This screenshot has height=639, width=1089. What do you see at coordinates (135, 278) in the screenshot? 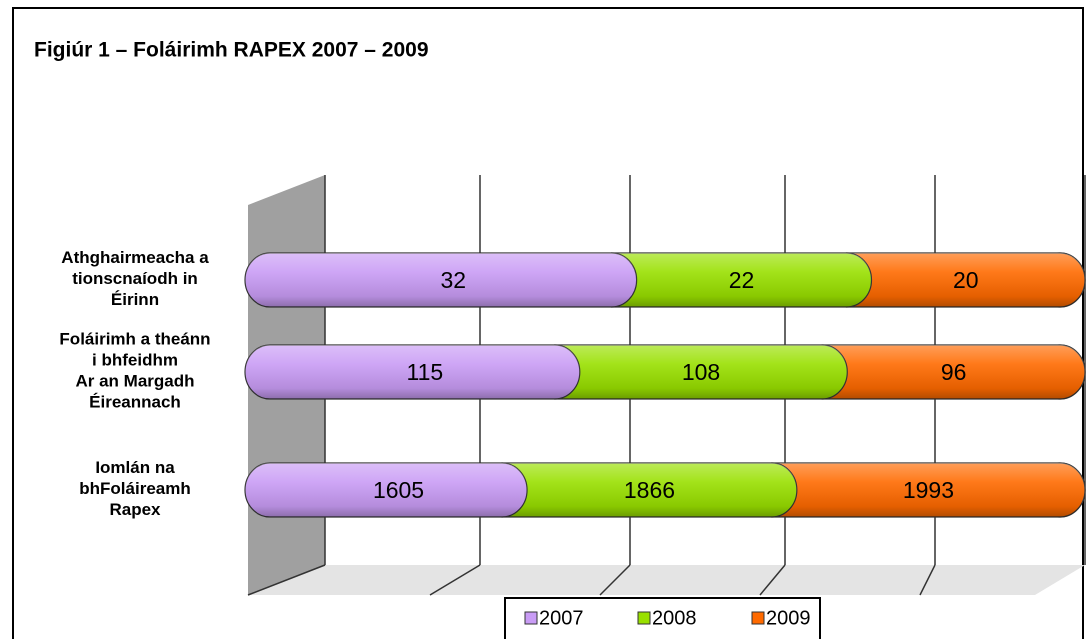
I see `category-label: Athghairmeacha a tionscnaíodh in Éirinn` at bounding box center [135, 278].